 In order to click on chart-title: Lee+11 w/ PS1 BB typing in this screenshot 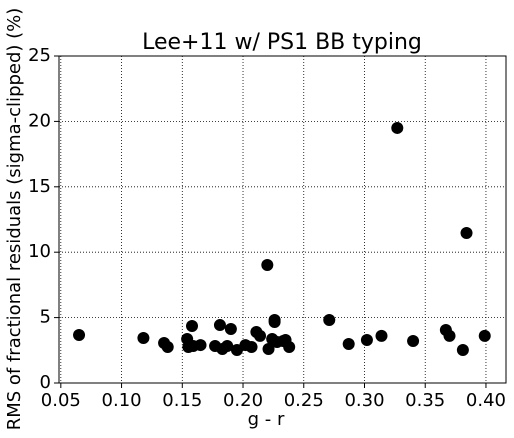, I will do `click(282, 42)`.